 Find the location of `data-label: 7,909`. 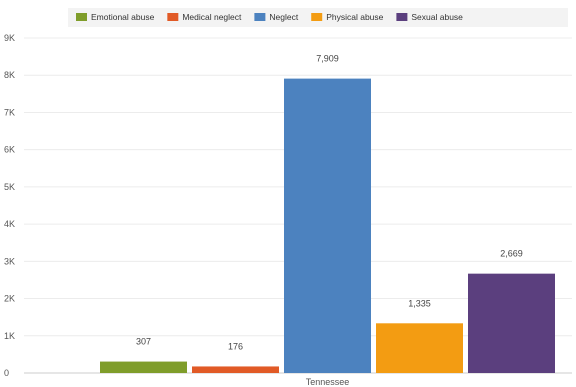

data-label: 7,909 is located at coordinates (327, 59).